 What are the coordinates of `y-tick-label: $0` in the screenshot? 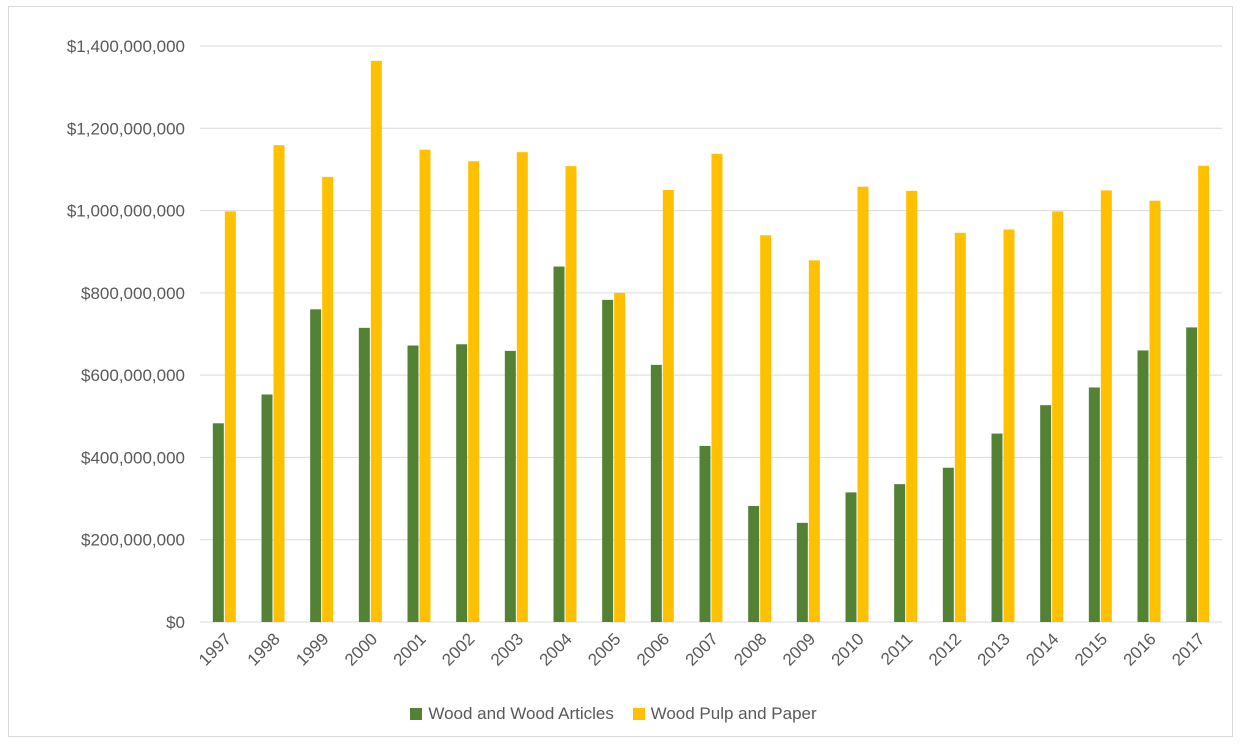 It's located at (175, 622).